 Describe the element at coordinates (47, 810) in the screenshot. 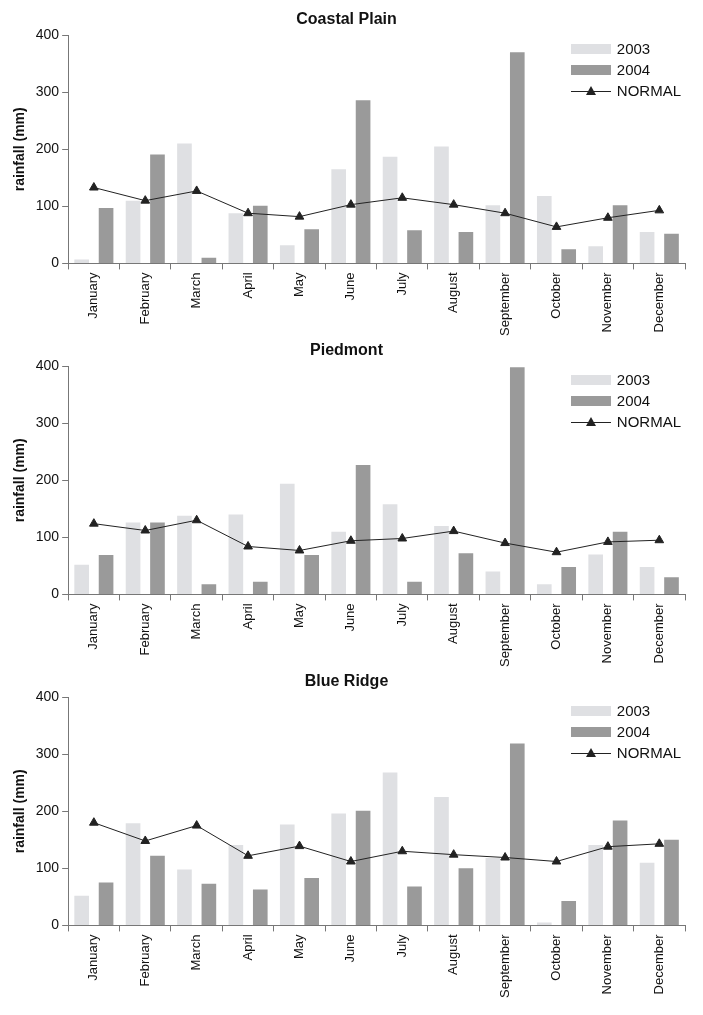

I see `y-tick-label: 200` at that location.